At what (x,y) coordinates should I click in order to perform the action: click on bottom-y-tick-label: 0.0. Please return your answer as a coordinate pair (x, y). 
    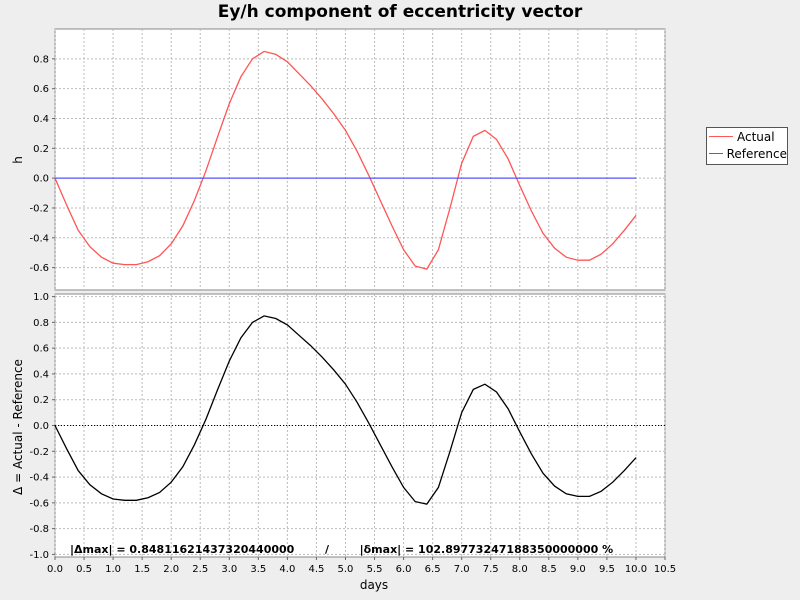
    Looking at the image, I should click on (41, 426).